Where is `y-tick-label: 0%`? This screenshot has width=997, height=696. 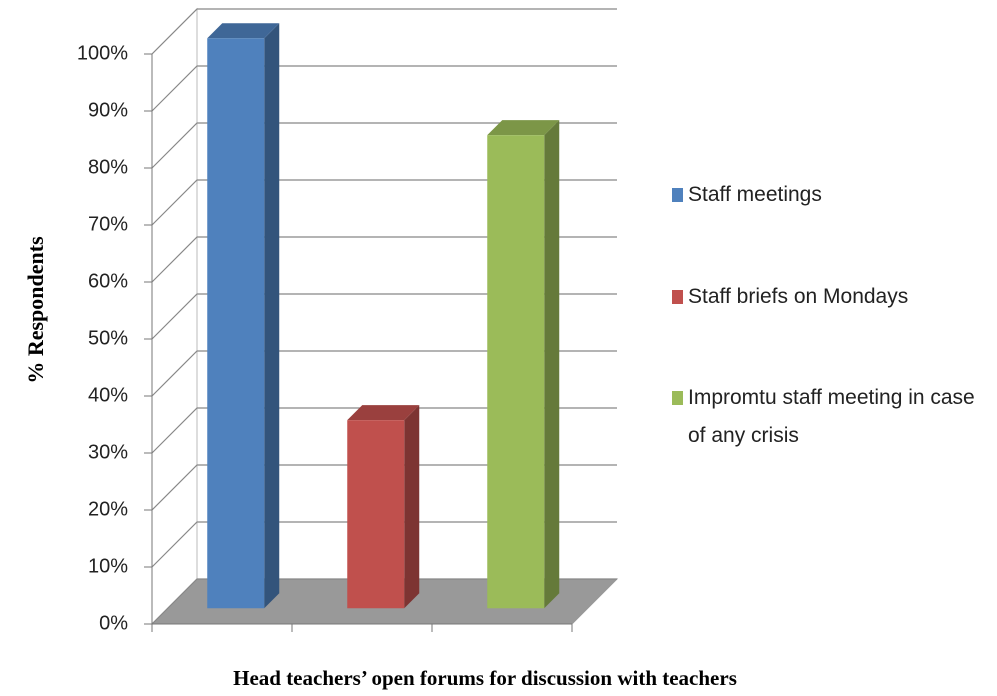 y-tick-label: 0% is located at coordinates (113, 623).